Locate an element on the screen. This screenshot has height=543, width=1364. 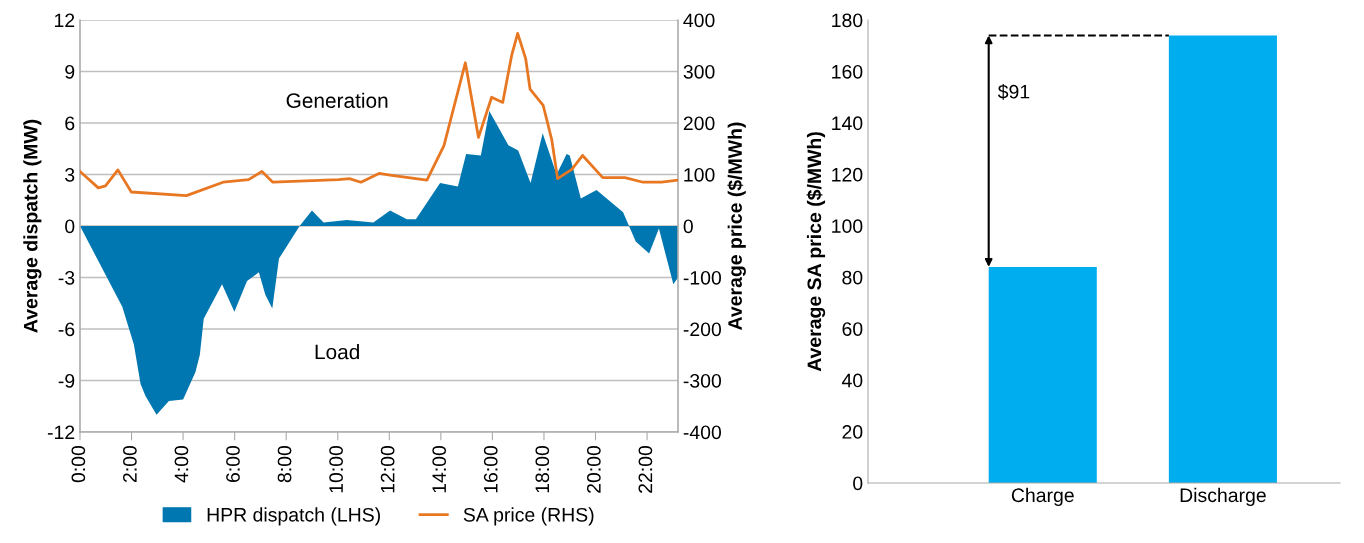
y-tick-label: 12 is located at coordinates (65, 20).